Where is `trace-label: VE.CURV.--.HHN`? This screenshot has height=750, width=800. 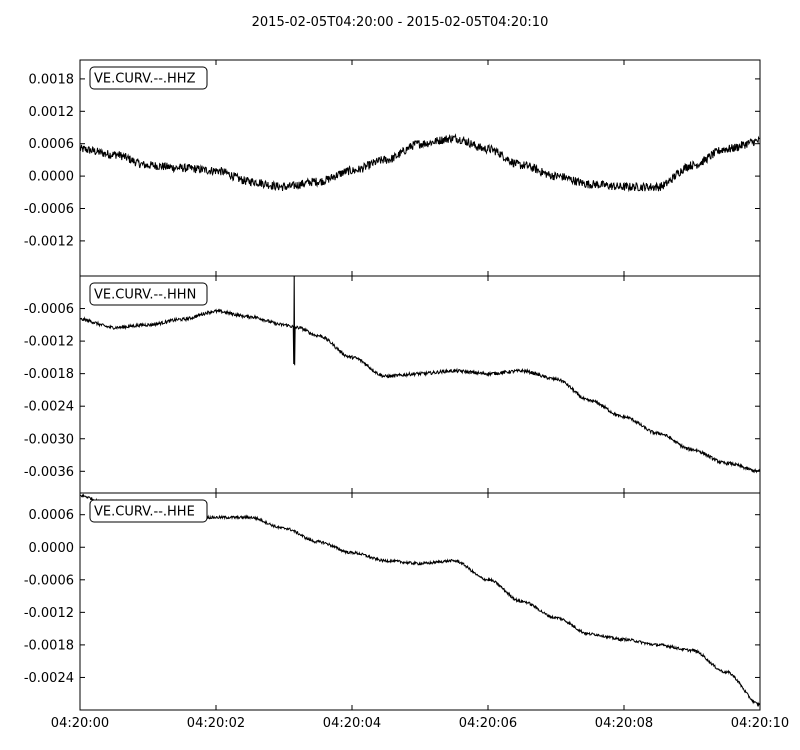 trace-label: VE.CURV.--.HHN is located at coordinates (145, 295).